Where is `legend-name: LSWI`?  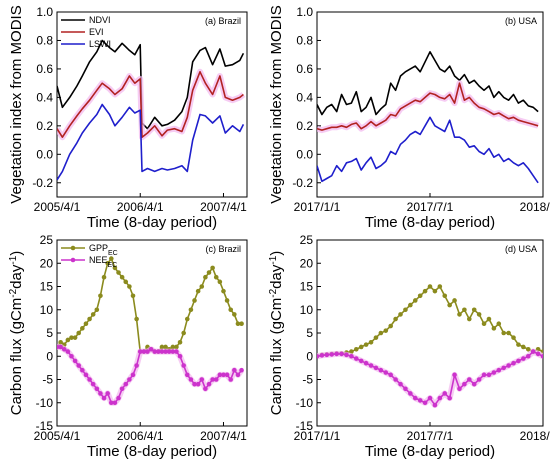
legend-name: LSWI is located at coordinates (100, 44).